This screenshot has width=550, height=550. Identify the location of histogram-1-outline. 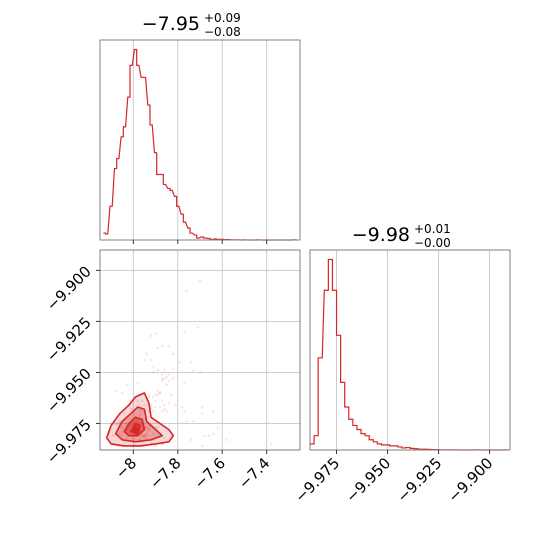
(200, 144).